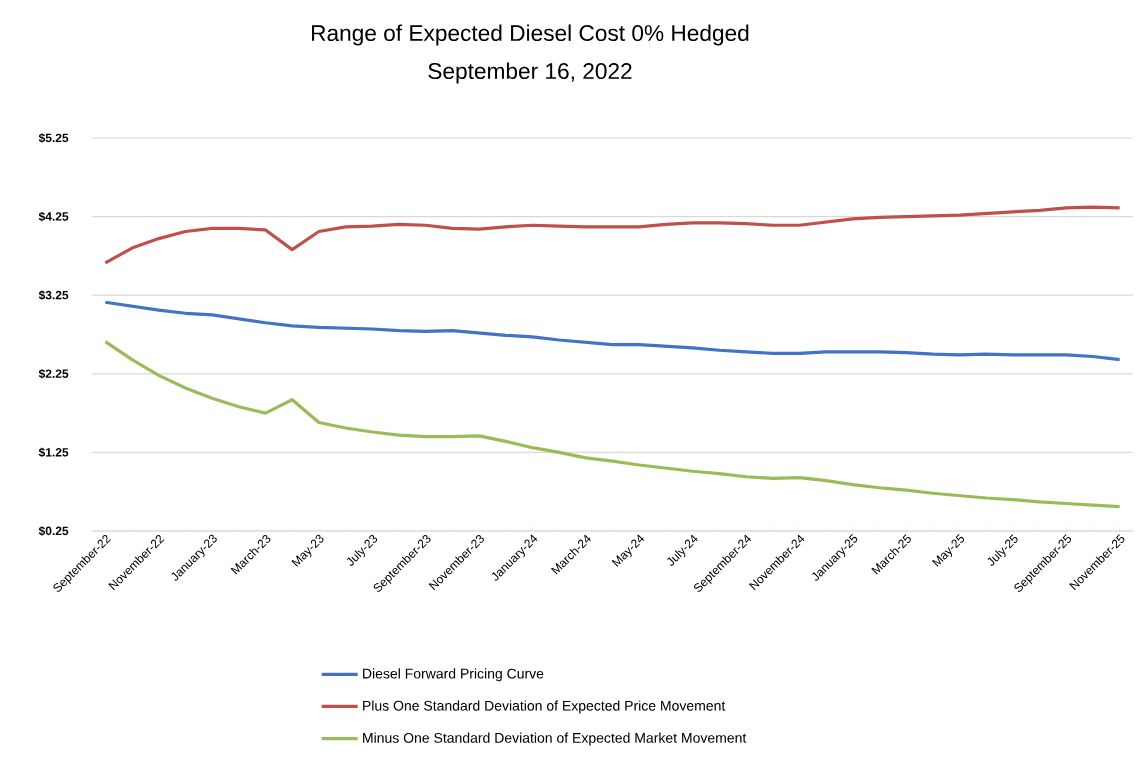  I want to click on y-tick-label: $1.25, so click(53, 452).